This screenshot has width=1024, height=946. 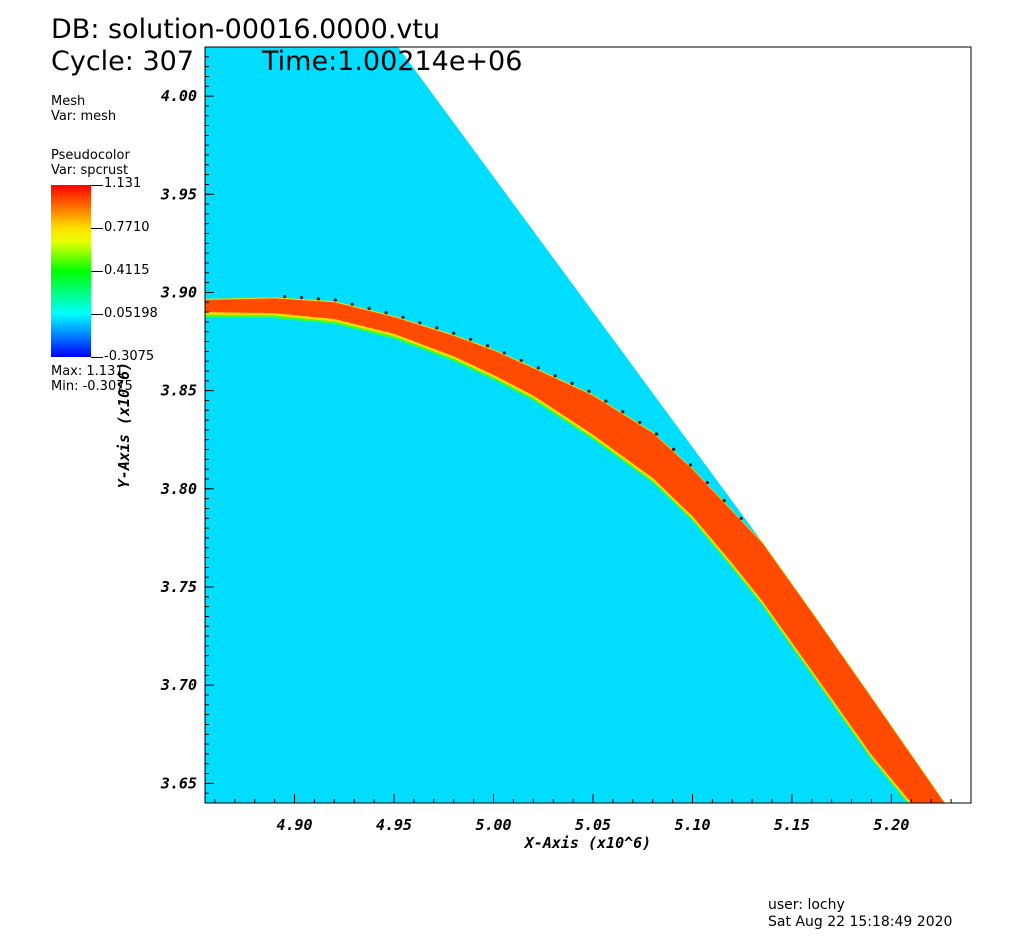 What do you see at coordinates (587, 843) in the screenshot?
I see `x-axis-title: X-Axis (x10^6)` at bounding box center [587, 843].